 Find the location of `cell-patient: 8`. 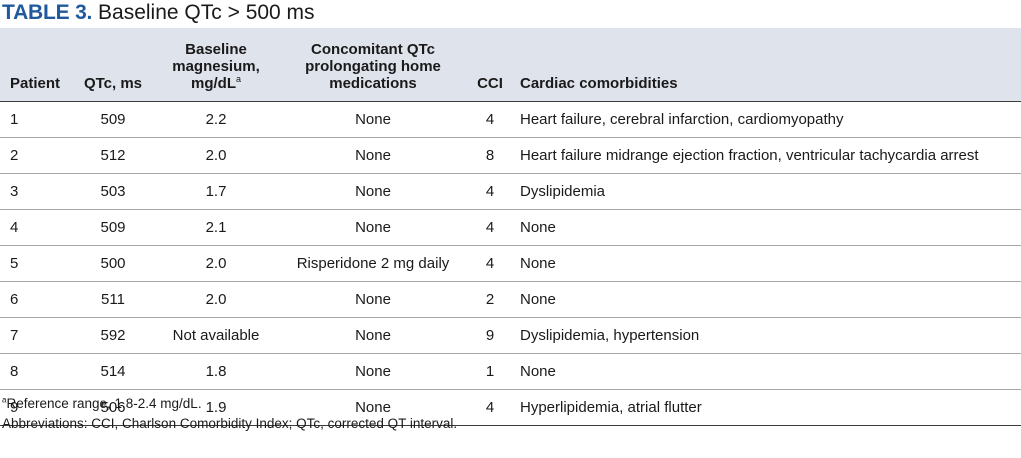

cell-patient: 8 is located at coordinates (37, 371).